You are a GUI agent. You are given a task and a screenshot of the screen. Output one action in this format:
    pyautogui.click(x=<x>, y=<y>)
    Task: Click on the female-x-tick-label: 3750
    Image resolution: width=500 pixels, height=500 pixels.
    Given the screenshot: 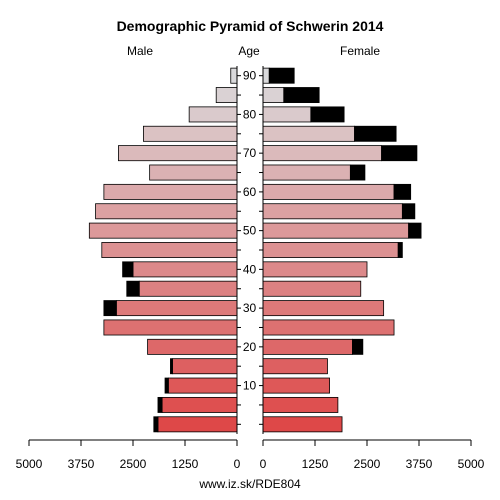 What is the action you would take?
    pyautogui.click(x=419, y=464)
    